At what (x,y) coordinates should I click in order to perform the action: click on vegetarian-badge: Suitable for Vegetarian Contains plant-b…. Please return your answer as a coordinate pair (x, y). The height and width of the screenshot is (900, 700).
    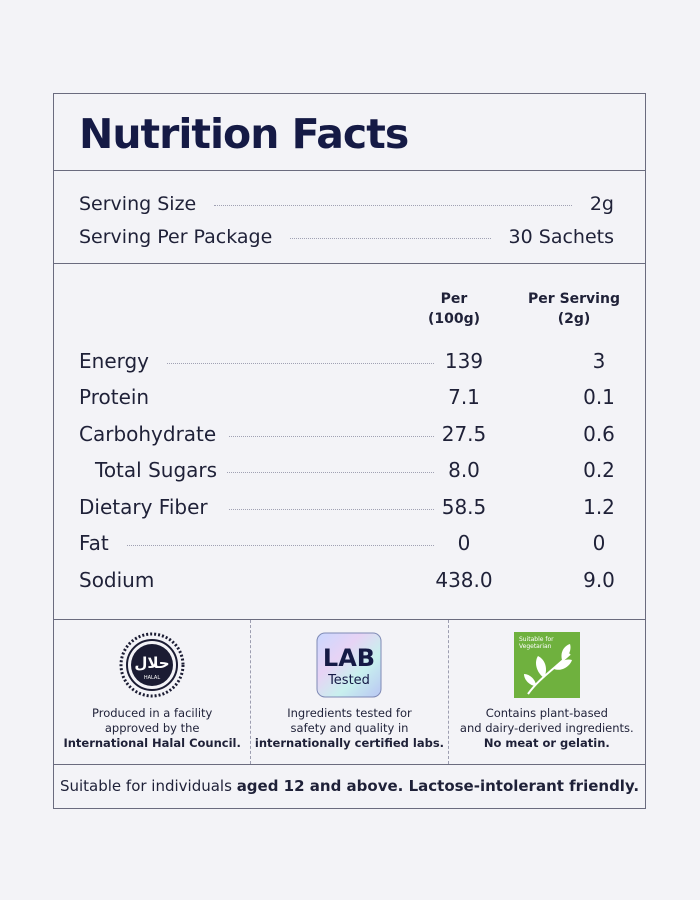
    Looking at the image, I should click on (546, 692).